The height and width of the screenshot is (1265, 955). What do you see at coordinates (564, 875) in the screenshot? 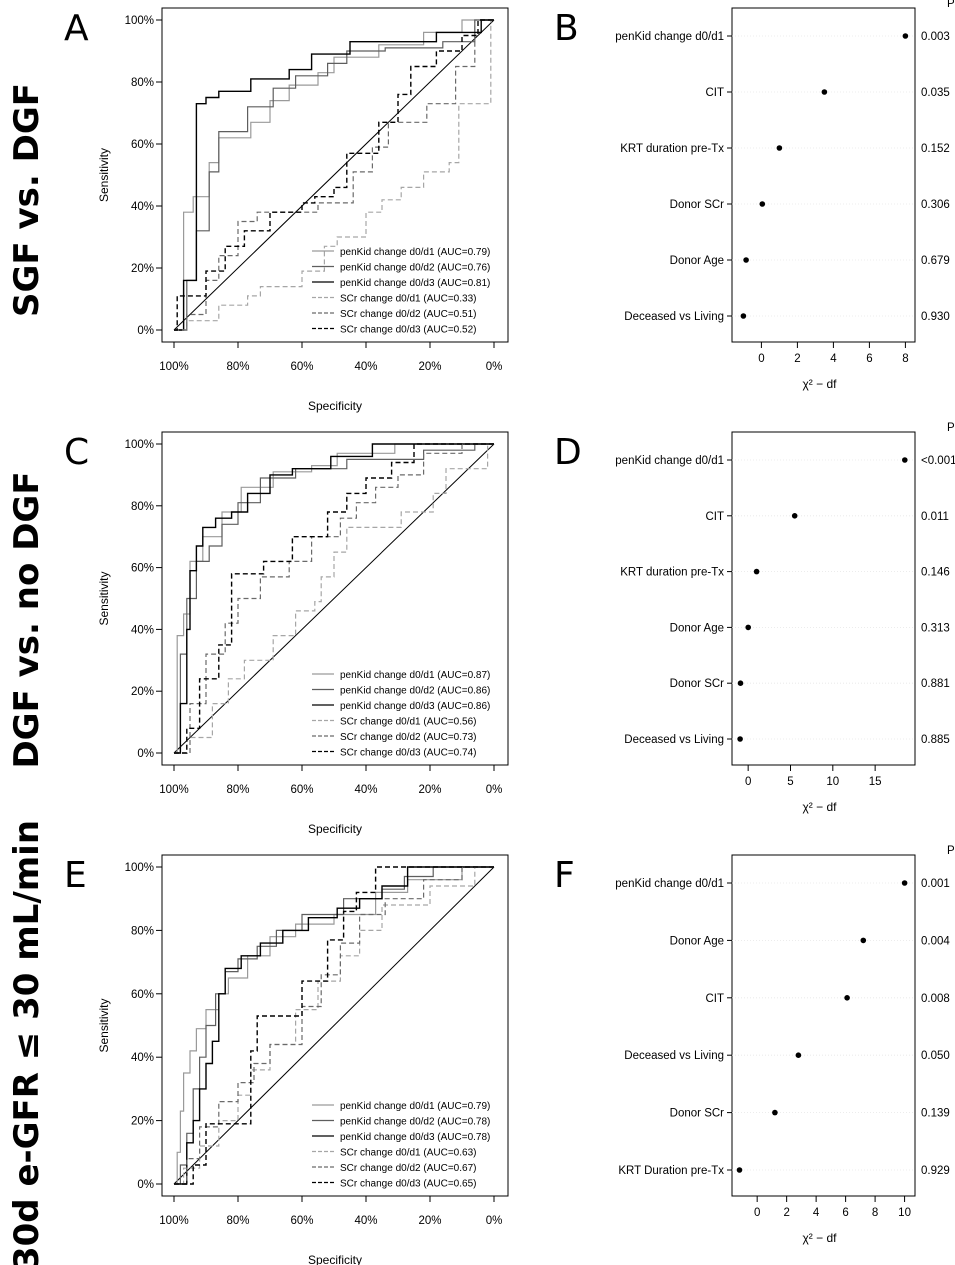
I see `panel-letter: F` at bounding box center [564, 875].